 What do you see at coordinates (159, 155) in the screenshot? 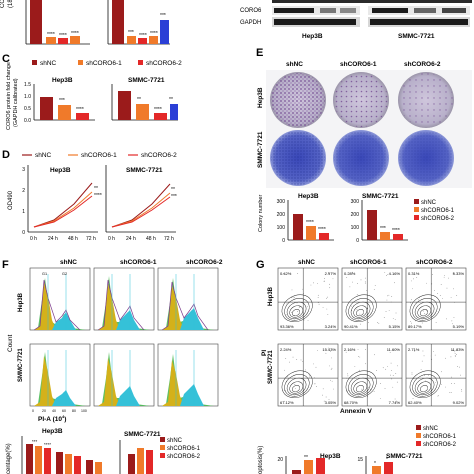
I see `panel-d-legend-2: shCORO6-2` at bounding box center [159, 155].